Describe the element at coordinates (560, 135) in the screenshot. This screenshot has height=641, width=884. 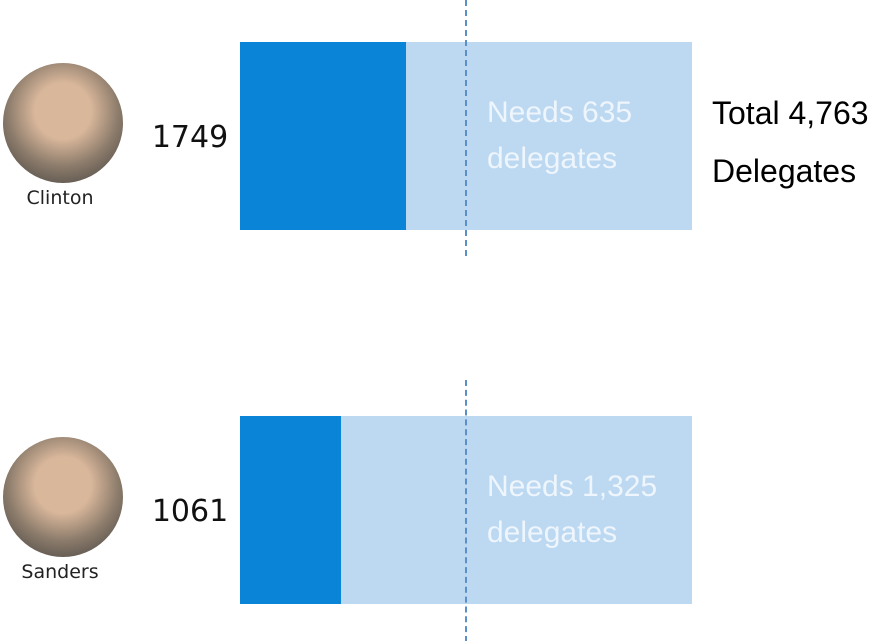
I see `annotation: Needs 635 delegates` at that location.